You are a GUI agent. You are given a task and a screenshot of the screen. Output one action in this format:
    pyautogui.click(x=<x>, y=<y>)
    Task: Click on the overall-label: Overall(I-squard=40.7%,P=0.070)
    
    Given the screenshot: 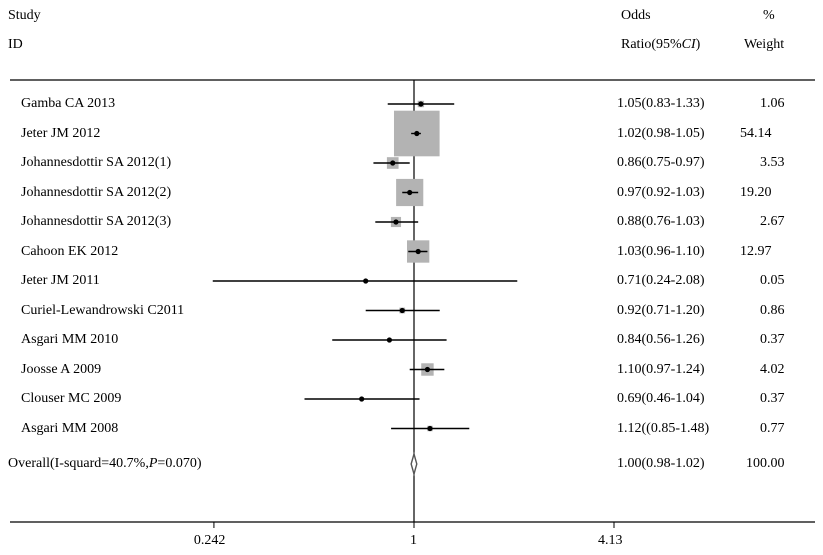 What is the action you would take?
    pyautogui.click(x=104, y=464)
    